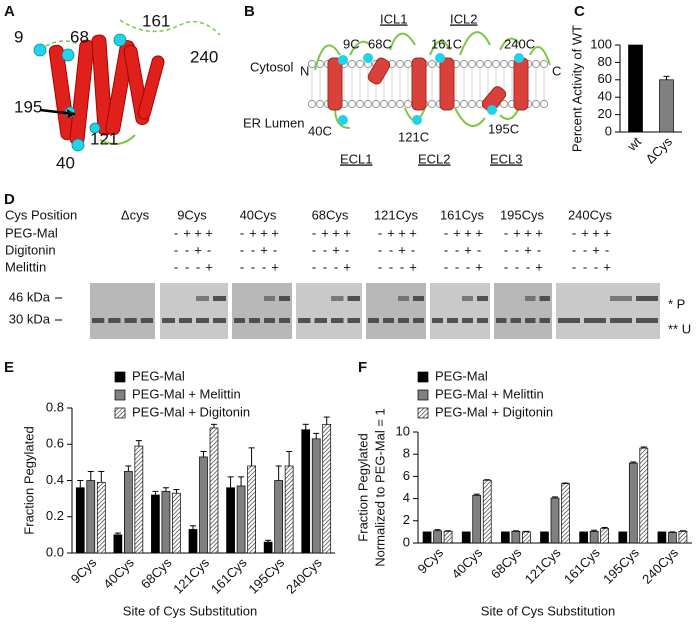 The height and width of the screenshot is (629, 700). What do you see at coordinates (579, 11) in the screenshot?
I see `panel-label: C` at bounding box center [579, 11].